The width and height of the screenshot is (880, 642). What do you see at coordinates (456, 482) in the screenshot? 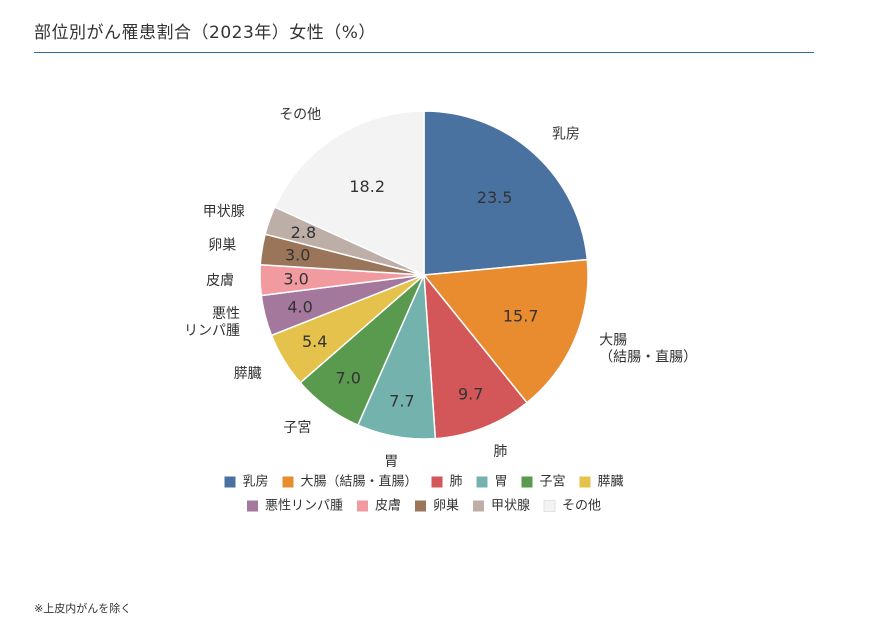
I see `legend-label: 肺` at bounding box center [456, 482].